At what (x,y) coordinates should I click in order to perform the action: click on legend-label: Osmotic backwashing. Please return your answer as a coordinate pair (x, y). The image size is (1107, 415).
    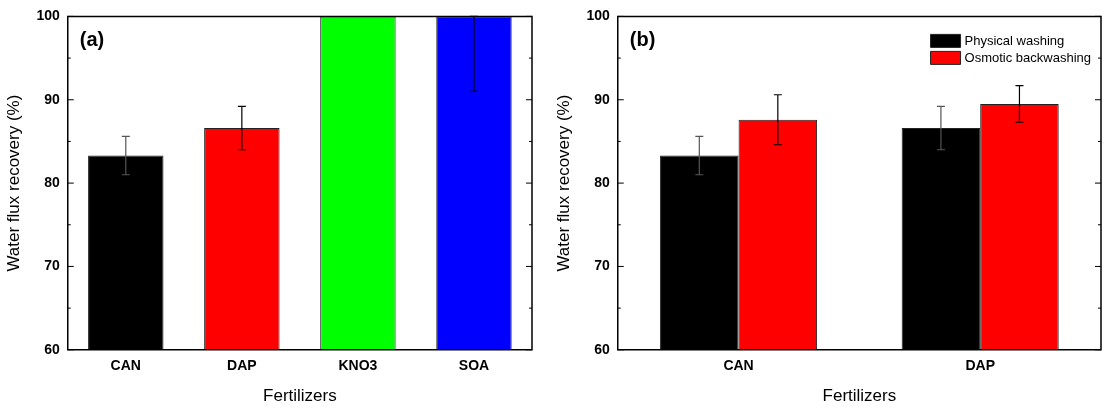
    Looking at the image, I should click on (1028, 57).